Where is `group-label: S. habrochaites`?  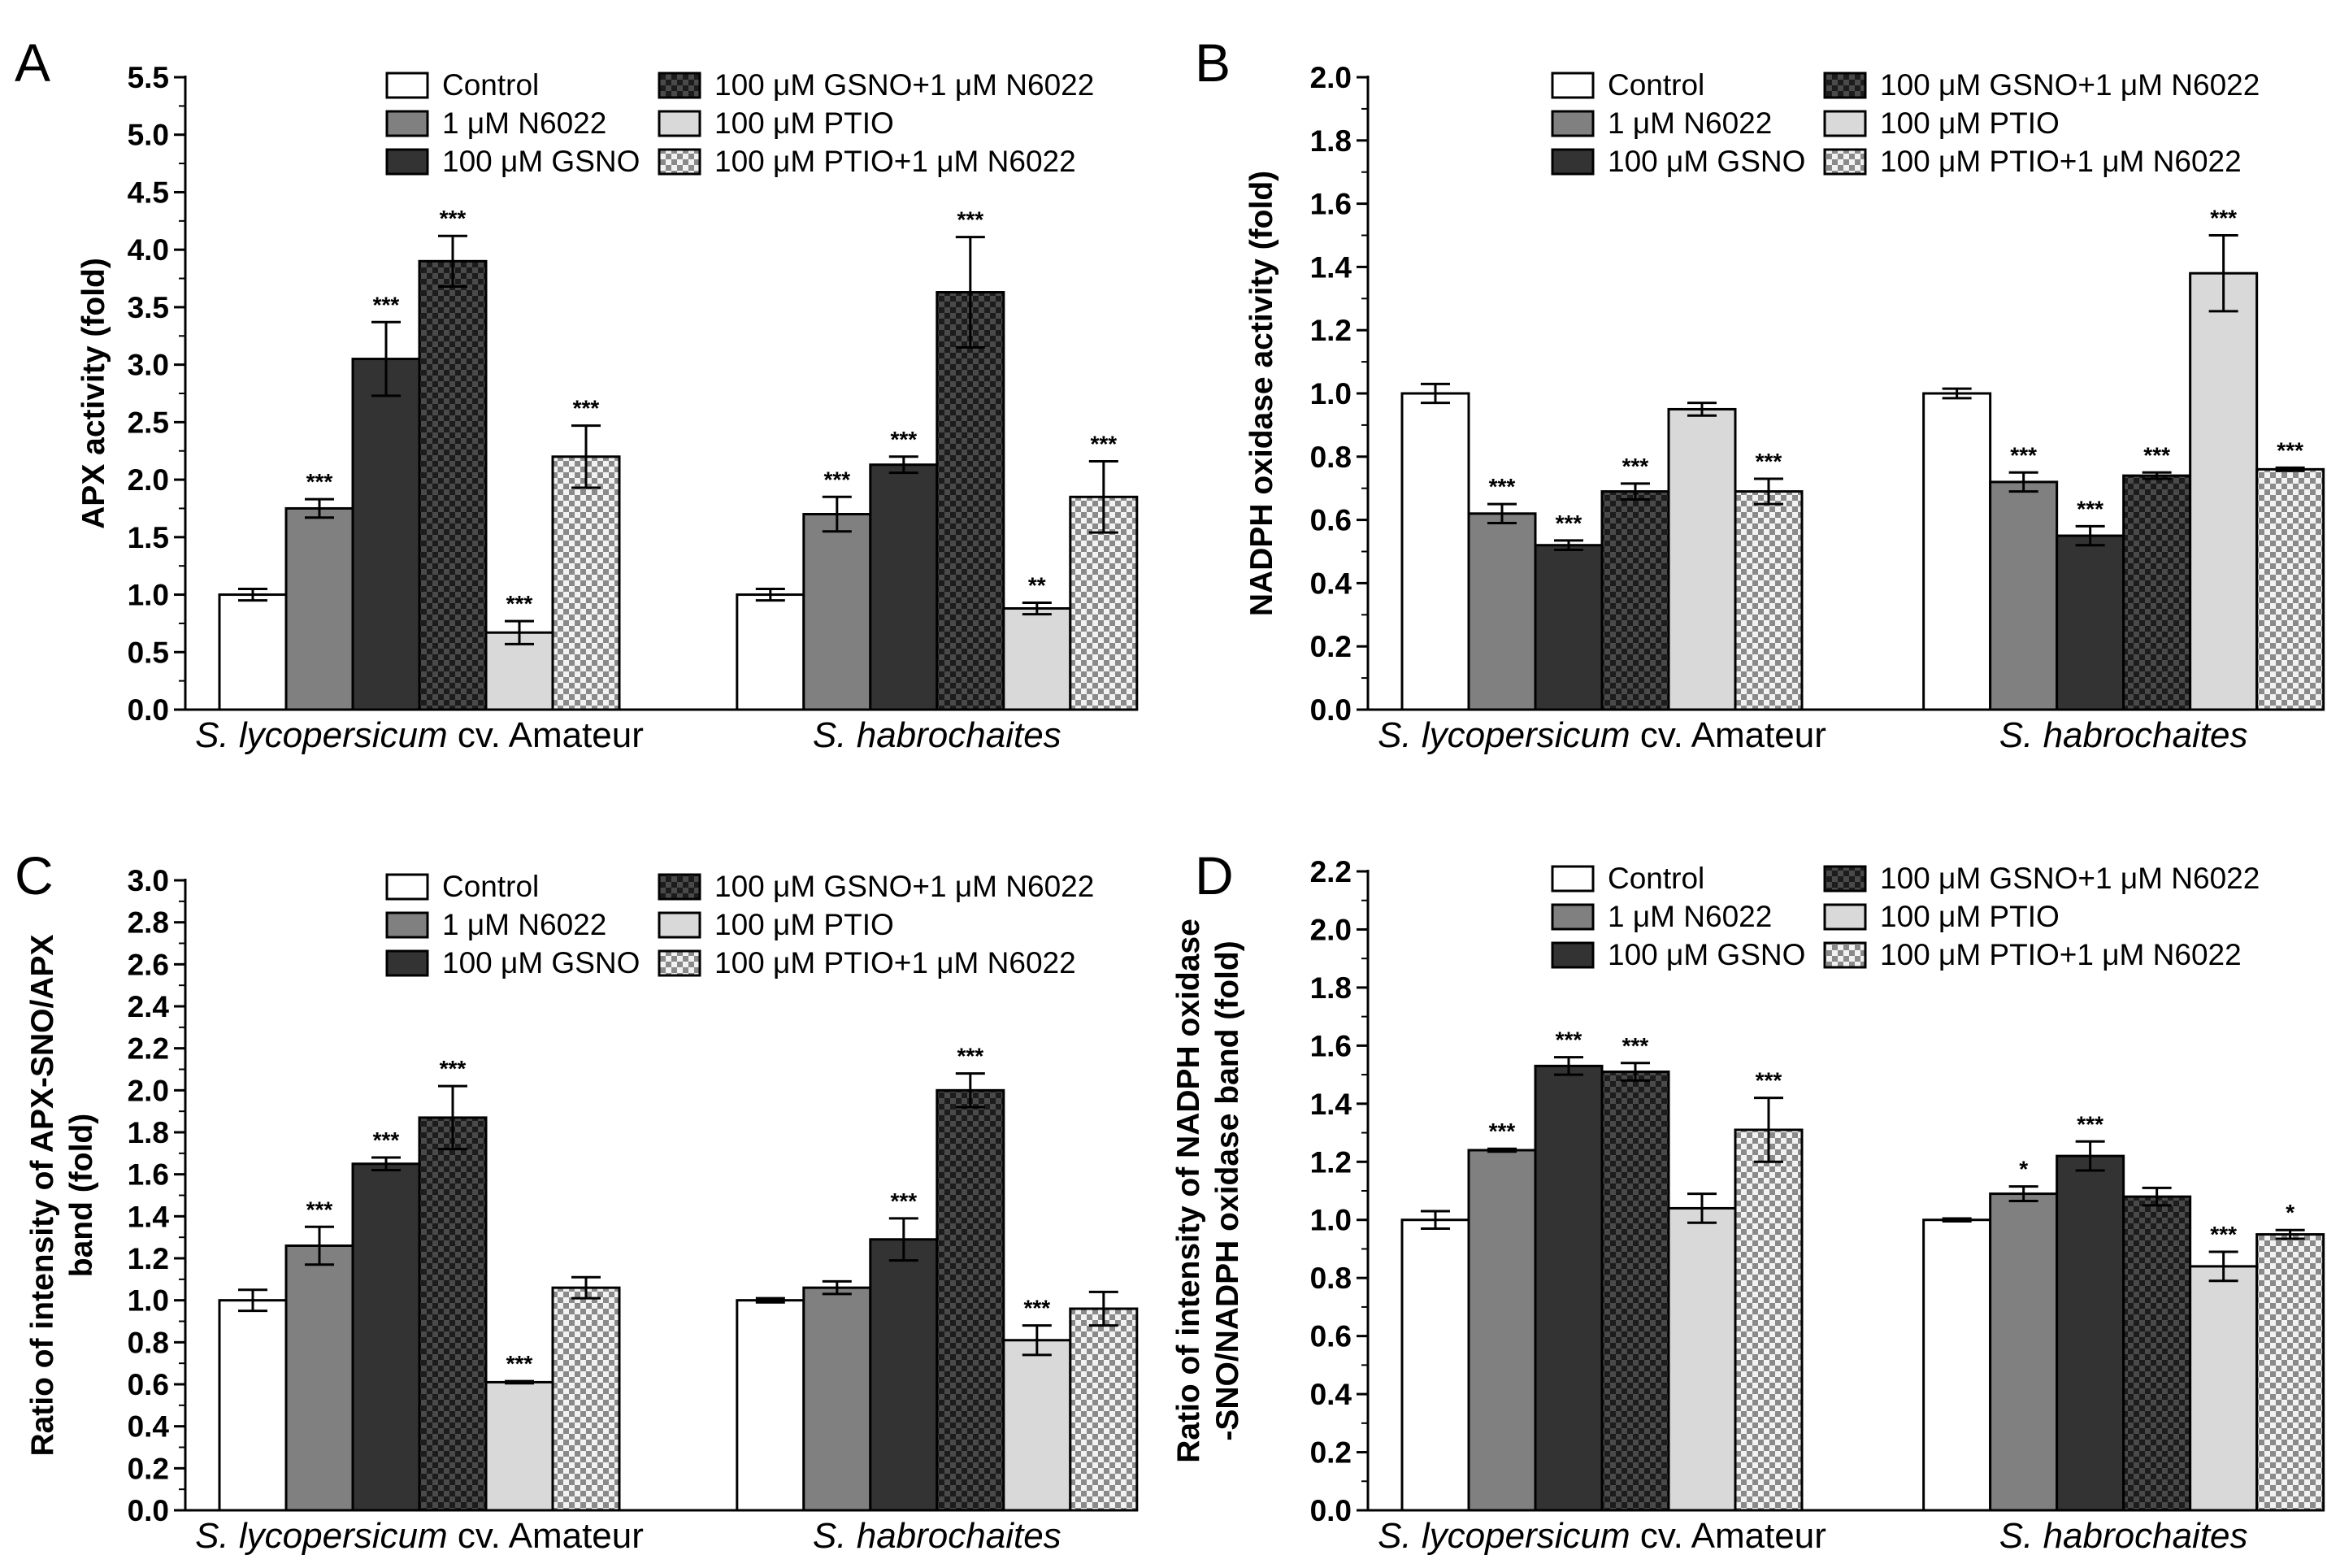
group-label: S. habrochaites is located at coordinates (937, 735).